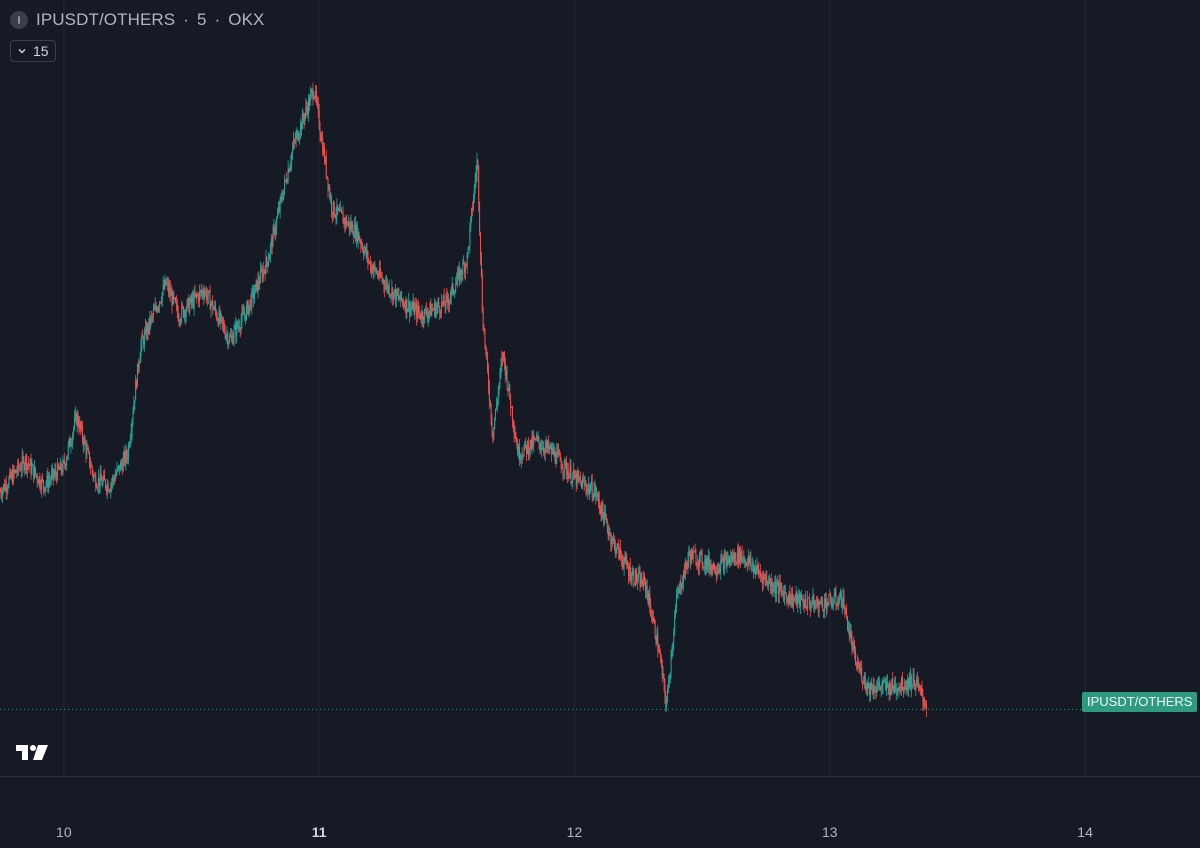 The width and height of the screenshot is (1200, 848). What do you see at coordinates (34, 752) in the screenshot?
I see `tradingview-logo-icon` at bounding box center [34, 752].